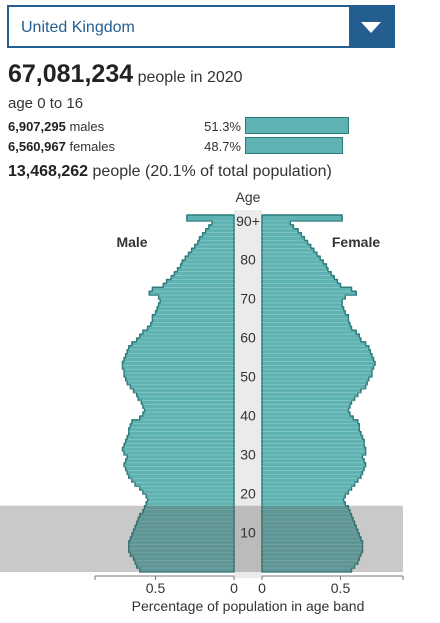  What do you see at coordinates (248, 221) in the screenshot?
I see `age-tick-label: 90+` at bounding box center [248, 221].